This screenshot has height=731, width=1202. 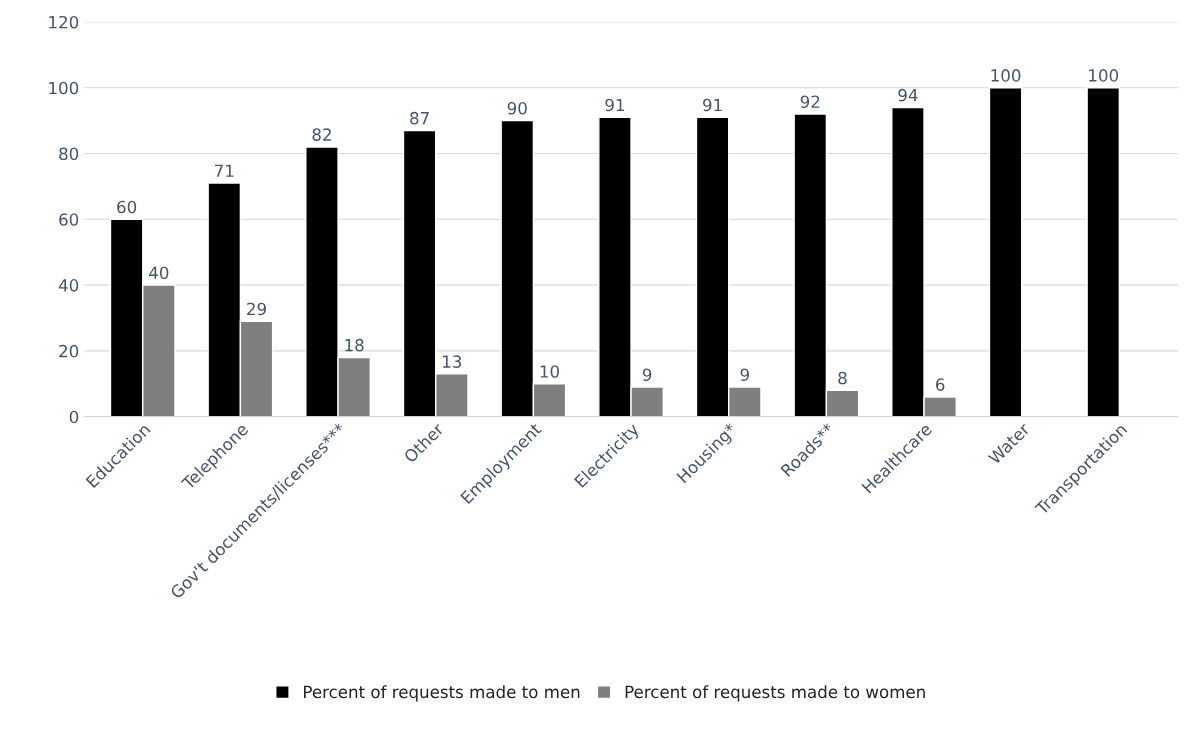 What do you see at coordinates (452, 361) in the screenshot?
I see `data-label: 13` at bounding box center [452, 361].